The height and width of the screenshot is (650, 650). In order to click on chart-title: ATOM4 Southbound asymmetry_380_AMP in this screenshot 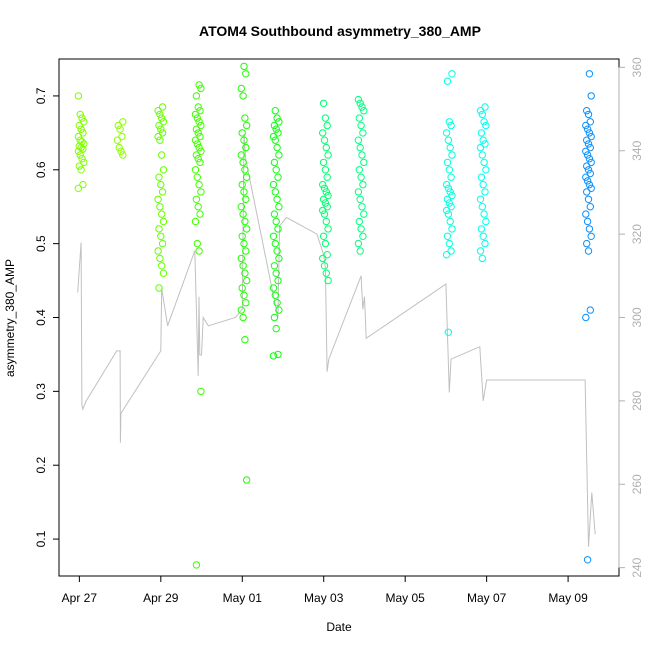, I will do `click(340, 31)`.